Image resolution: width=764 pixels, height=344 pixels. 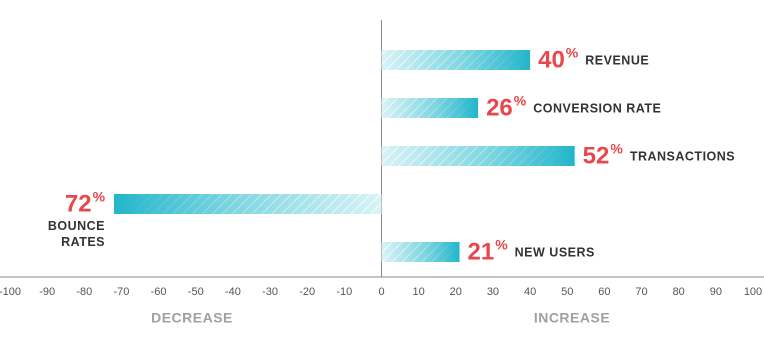 What do you see at coordinates (567, 292) in the screenshot?
I see `x-tick-label: 50` at bounding box center [567, 292].